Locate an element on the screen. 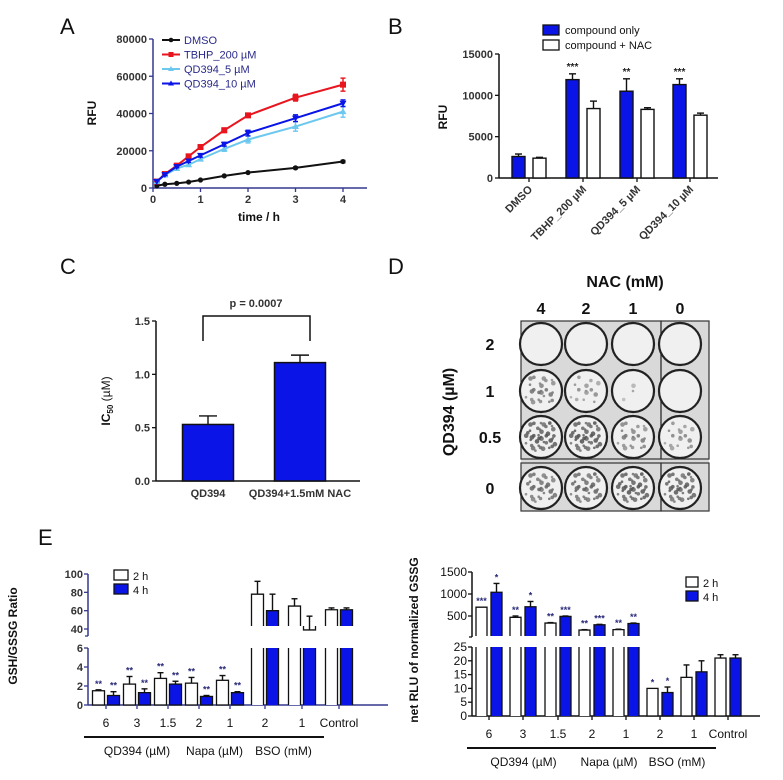 Image resolution: width=783 pixels, height=780 pixels. x-tick-label-c: QD394 is located at coordinates (209, 494).